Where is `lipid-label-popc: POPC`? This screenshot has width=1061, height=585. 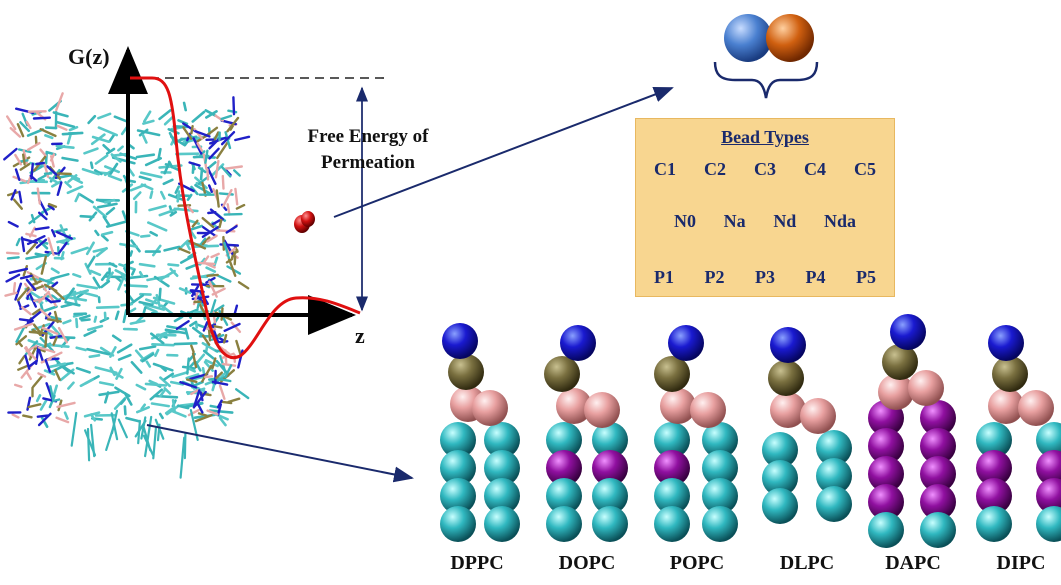 lipid-label-popc: POPC is located at coordinates (697, 563).